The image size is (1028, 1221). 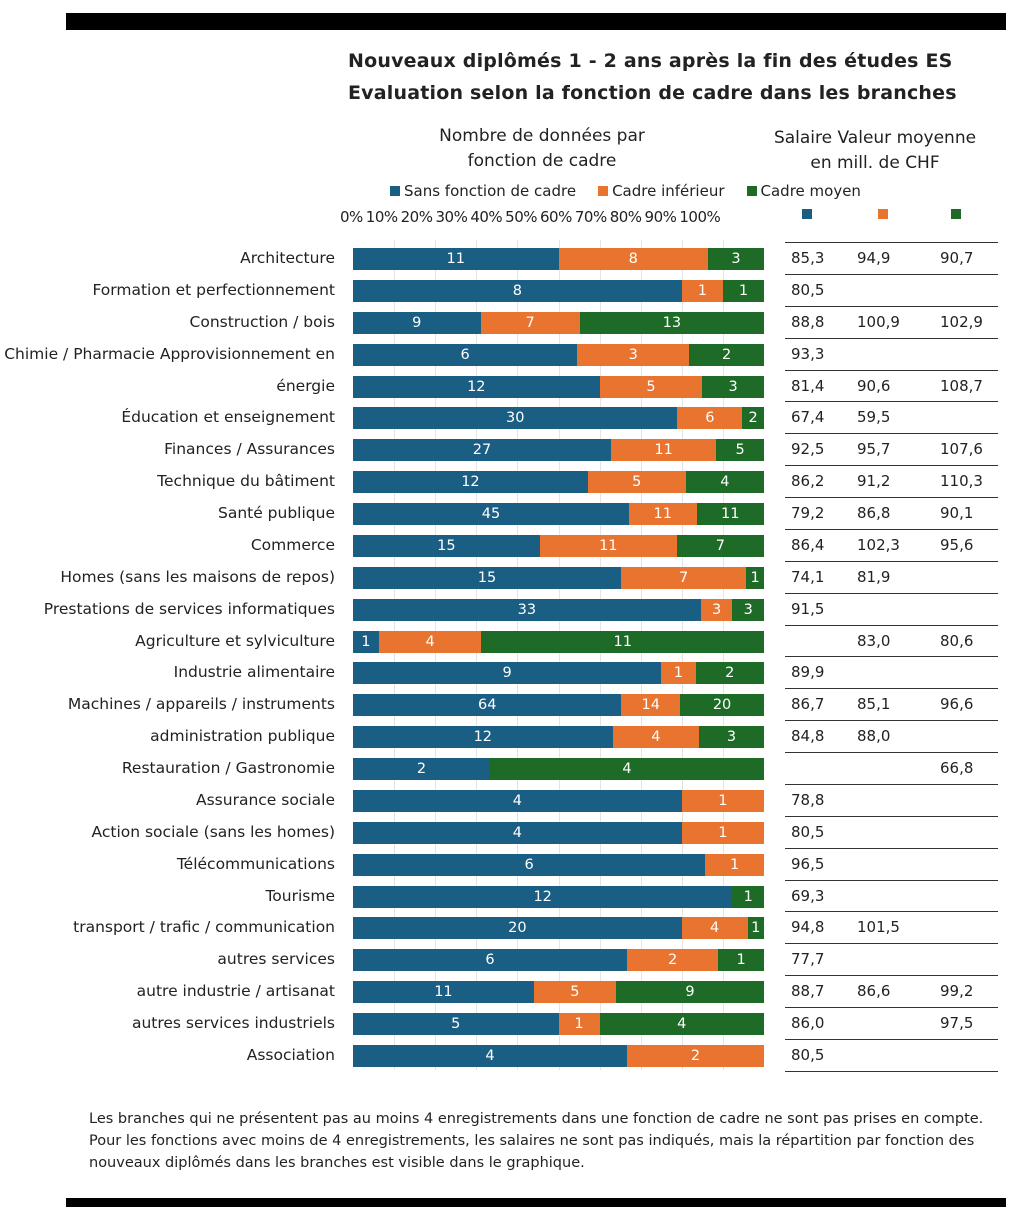 I want to click on category-label: Homes (sans les maisons de repos), so click(x=197, y=576).